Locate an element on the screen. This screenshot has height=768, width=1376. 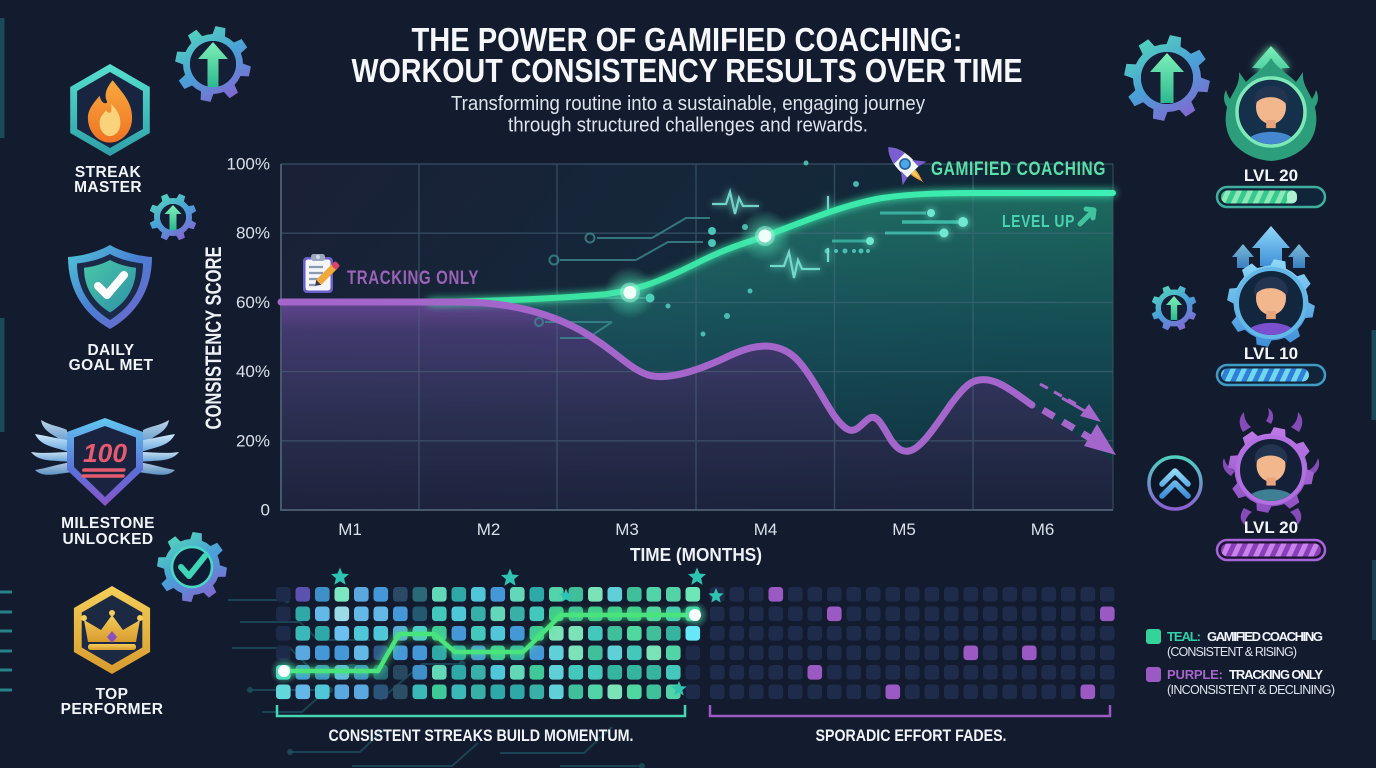
svg-text: M1 is located at coordinates (350, 529).